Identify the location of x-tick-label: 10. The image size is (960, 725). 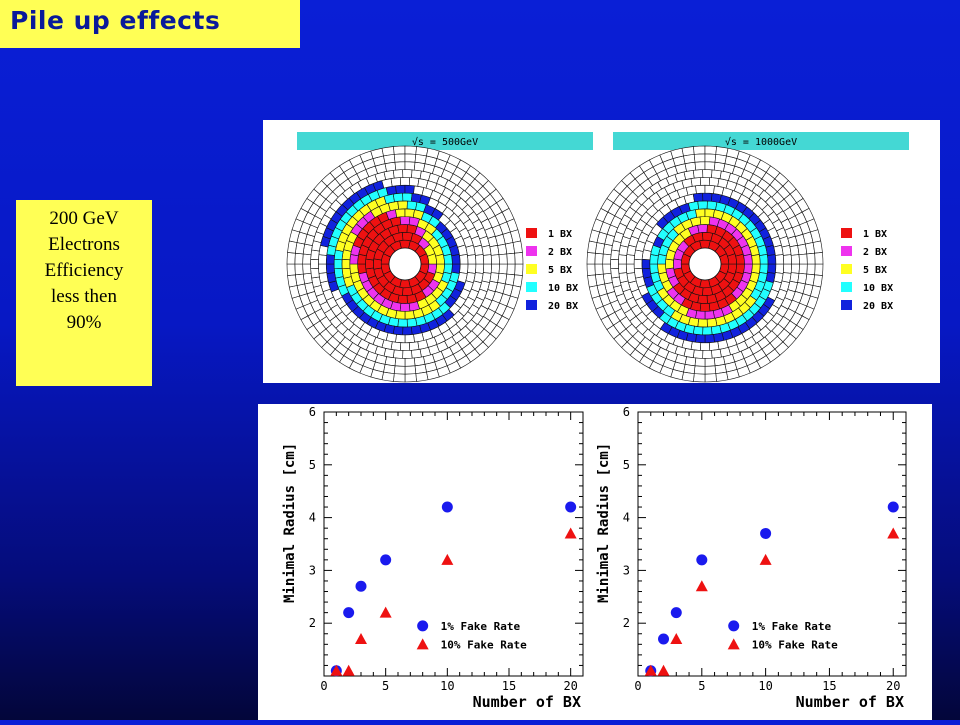
(447, 686).